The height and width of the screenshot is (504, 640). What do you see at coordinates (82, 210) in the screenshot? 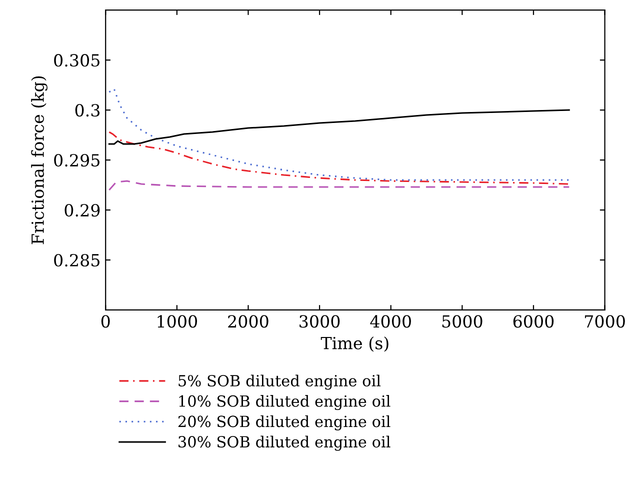
I see `y-tick-label: 0.29` at bounding box center [82, 210].